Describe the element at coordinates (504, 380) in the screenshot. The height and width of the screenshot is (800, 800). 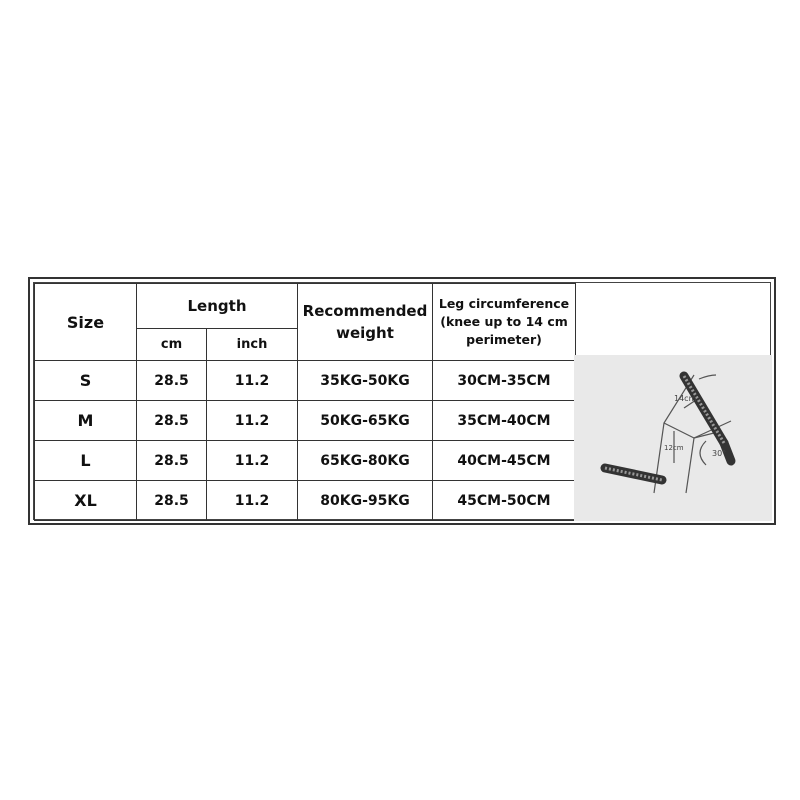
I see `cell-leg: 30CM-35CM` at that location.